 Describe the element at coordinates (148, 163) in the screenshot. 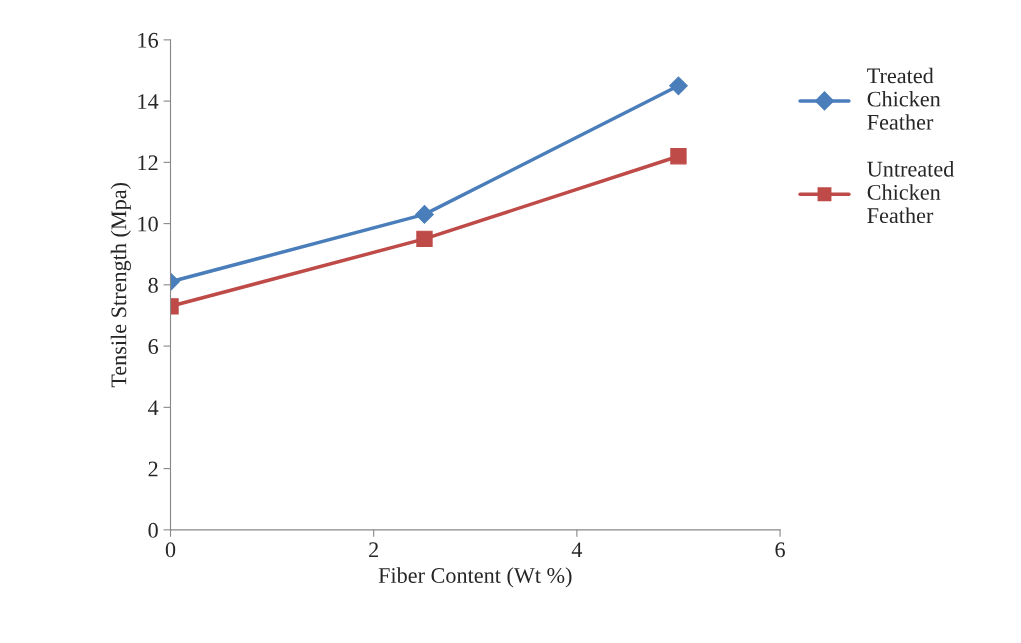

I see `y-tick-label: 12` at that location.